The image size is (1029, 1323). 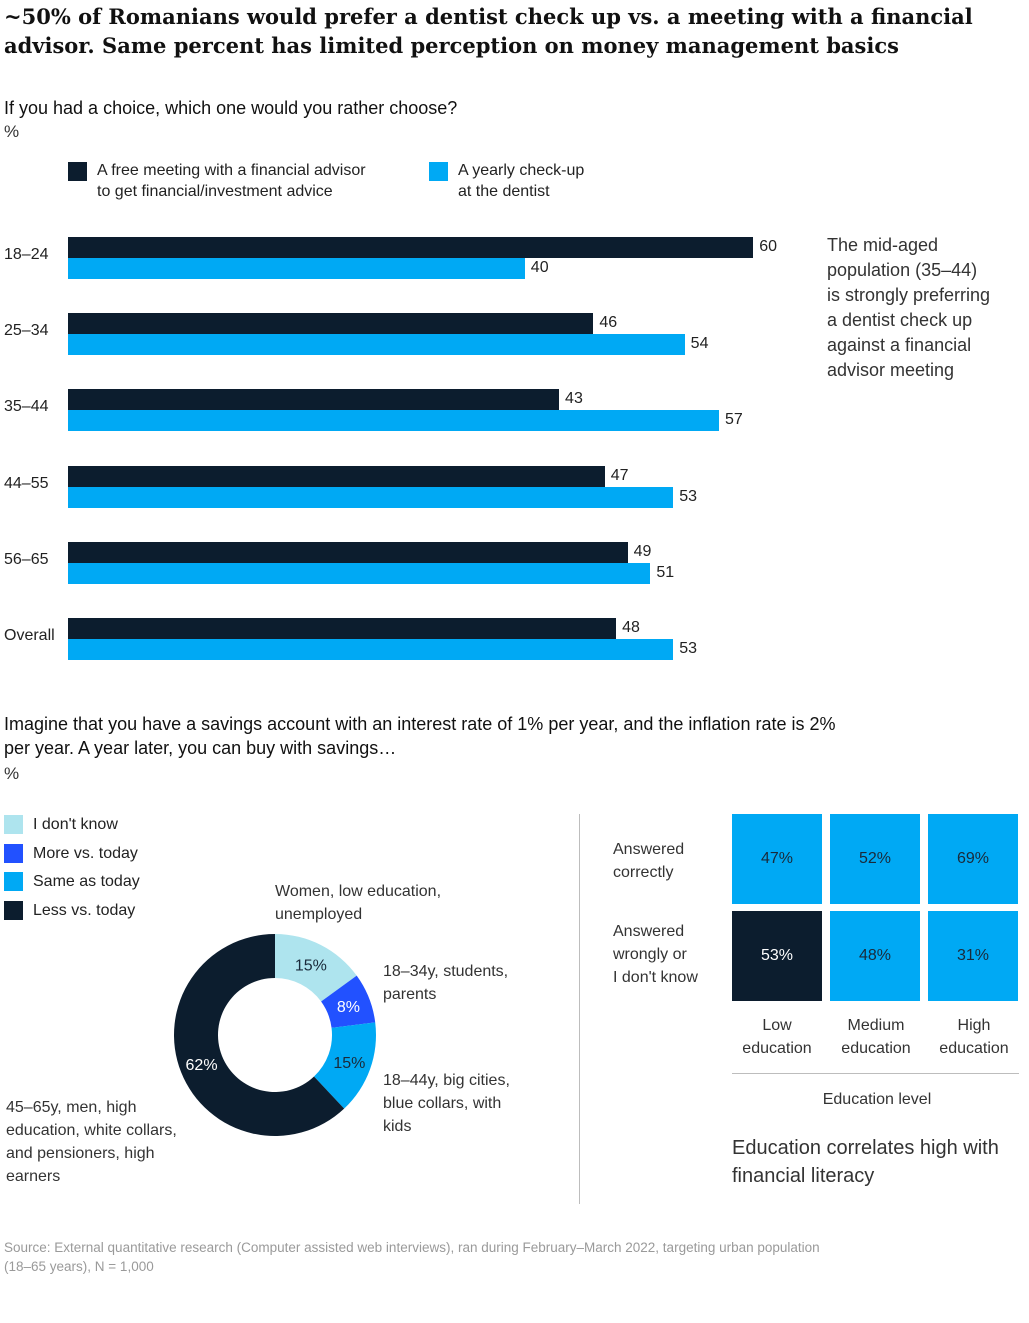 I want to click on heat-col-label-medium: Medium education, so click(x=876, y=1037).